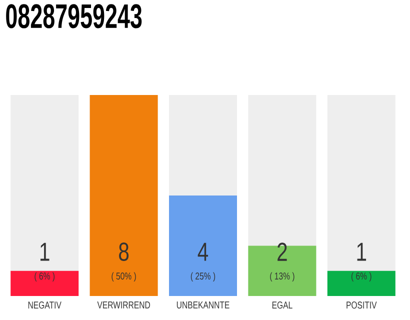 The width and height of the screenshot is (410, 320). I want to click on annotation: ( 13% ), so click(282, 277).